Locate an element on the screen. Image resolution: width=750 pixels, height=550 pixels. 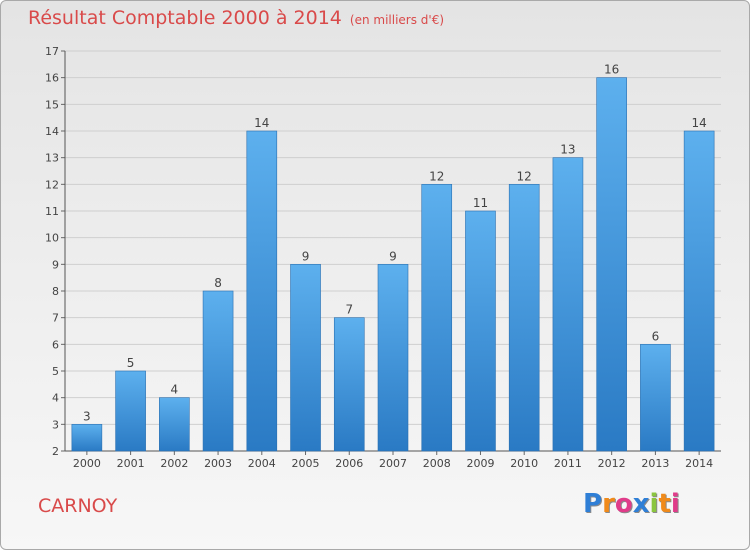
x-tick-label: 2002 is located at coordinates (174, 463).